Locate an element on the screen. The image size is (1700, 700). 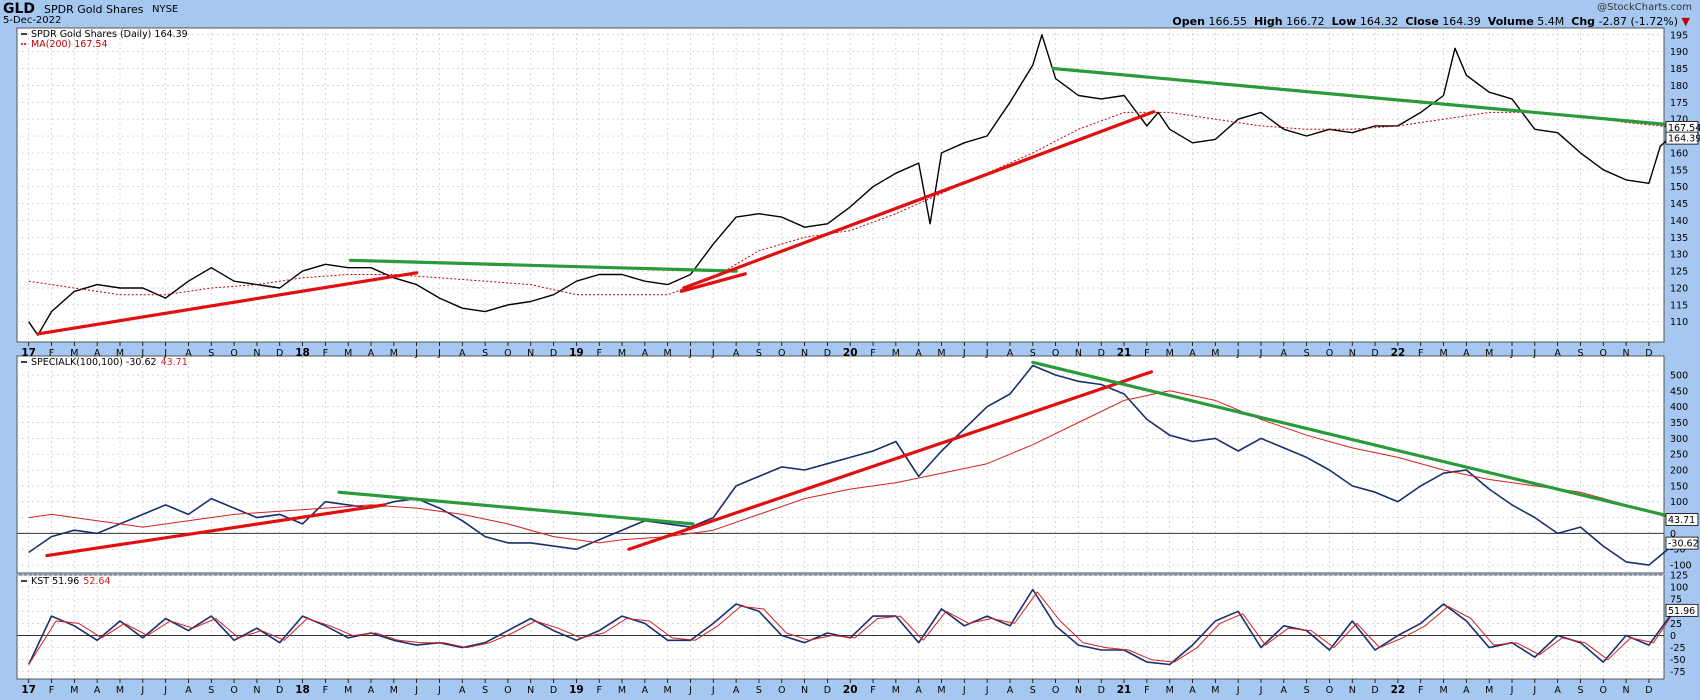
security-name: SPDR Gold Shares is located at coordinates (94, 9).